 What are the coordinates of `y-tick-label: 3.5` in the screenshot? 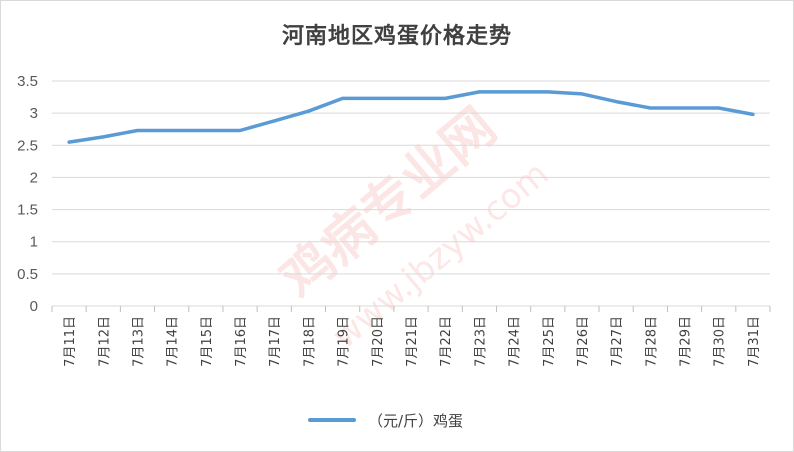 It's located at (27, 81).